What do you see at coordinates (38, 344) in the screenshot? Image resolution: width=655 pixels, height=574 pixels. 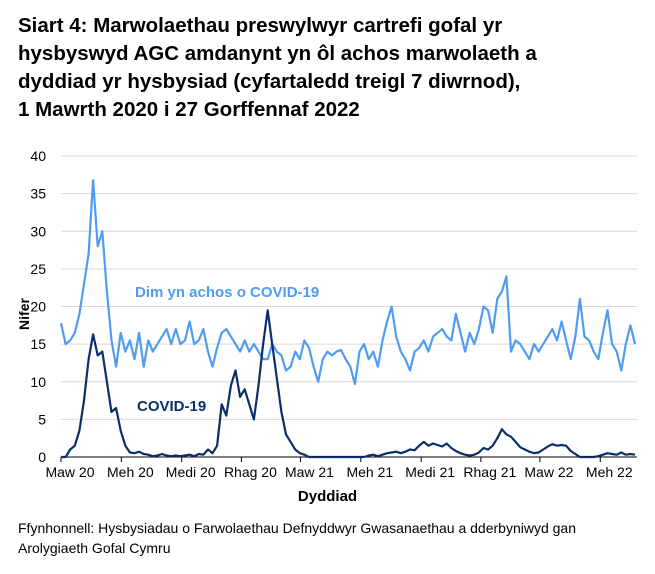 I see `y-tick-label: 15` at bounding box center [38, 344].